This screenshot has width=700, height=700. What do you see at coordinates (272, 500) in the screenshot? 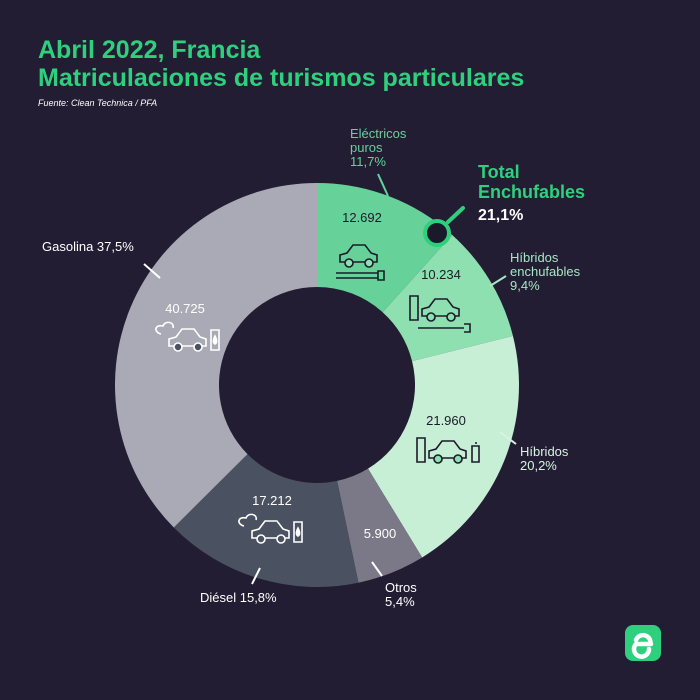
I see `value-label-diesel: 17.212` at bounding box center [272, 500].